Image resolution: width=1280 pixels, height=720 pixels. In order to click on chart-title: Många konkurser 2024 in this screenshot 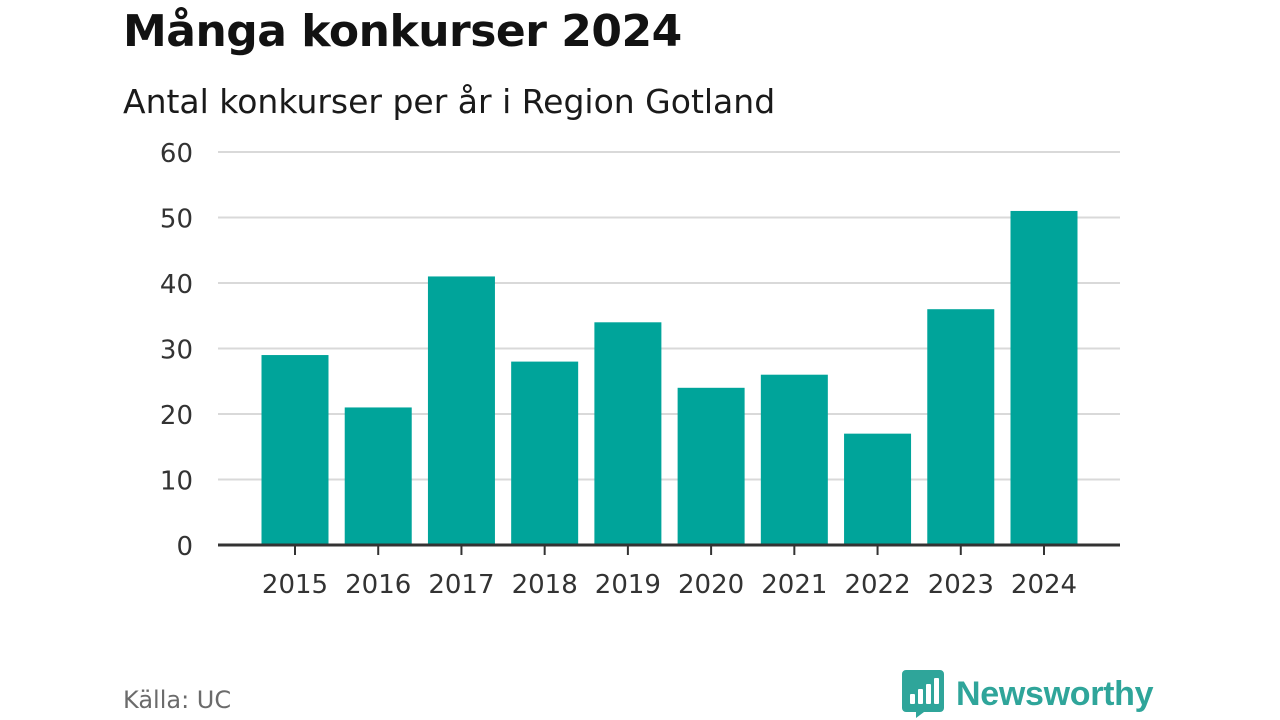, I will do `click(402, 31)`.